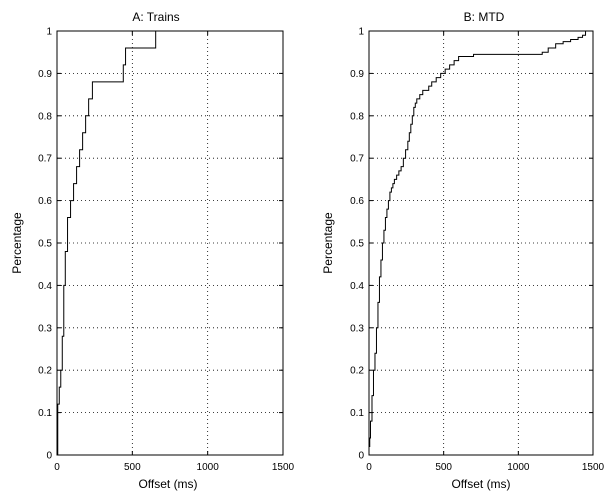  Describe the element at coordinates (369, 467) in the screenshot. I see `chart-b-xtick-label: 0` at that location.